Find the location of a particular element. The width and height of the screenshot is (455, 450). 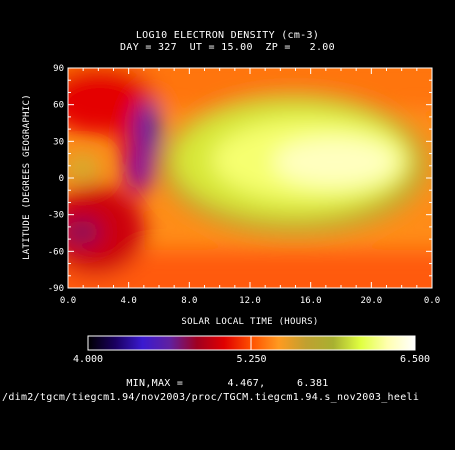

y-tick-label: -90 is located at coordinates (56, 289).